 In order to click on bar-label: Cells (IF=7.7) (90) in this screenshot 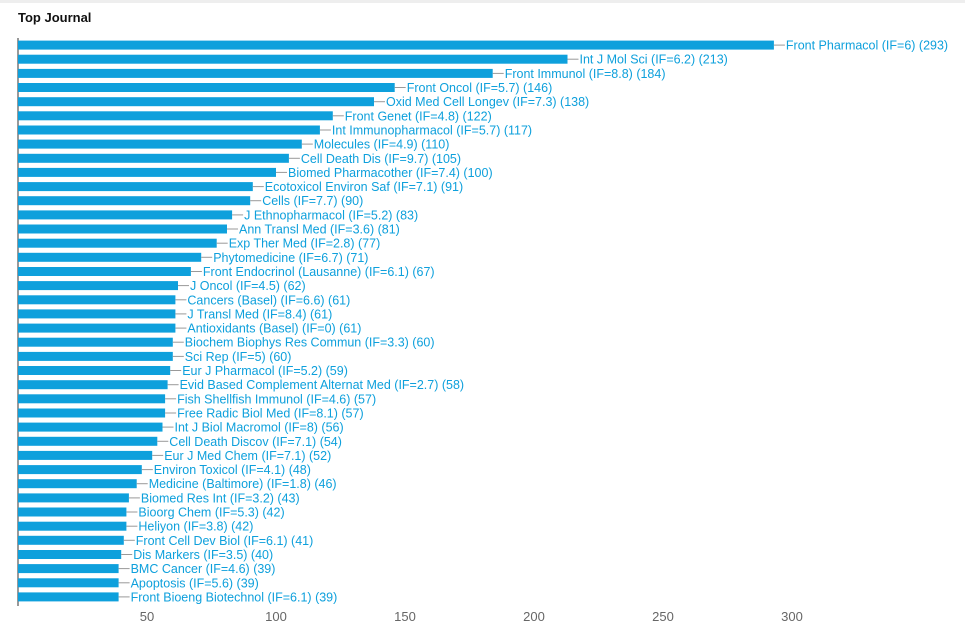, I will do `click(312, 201)`.